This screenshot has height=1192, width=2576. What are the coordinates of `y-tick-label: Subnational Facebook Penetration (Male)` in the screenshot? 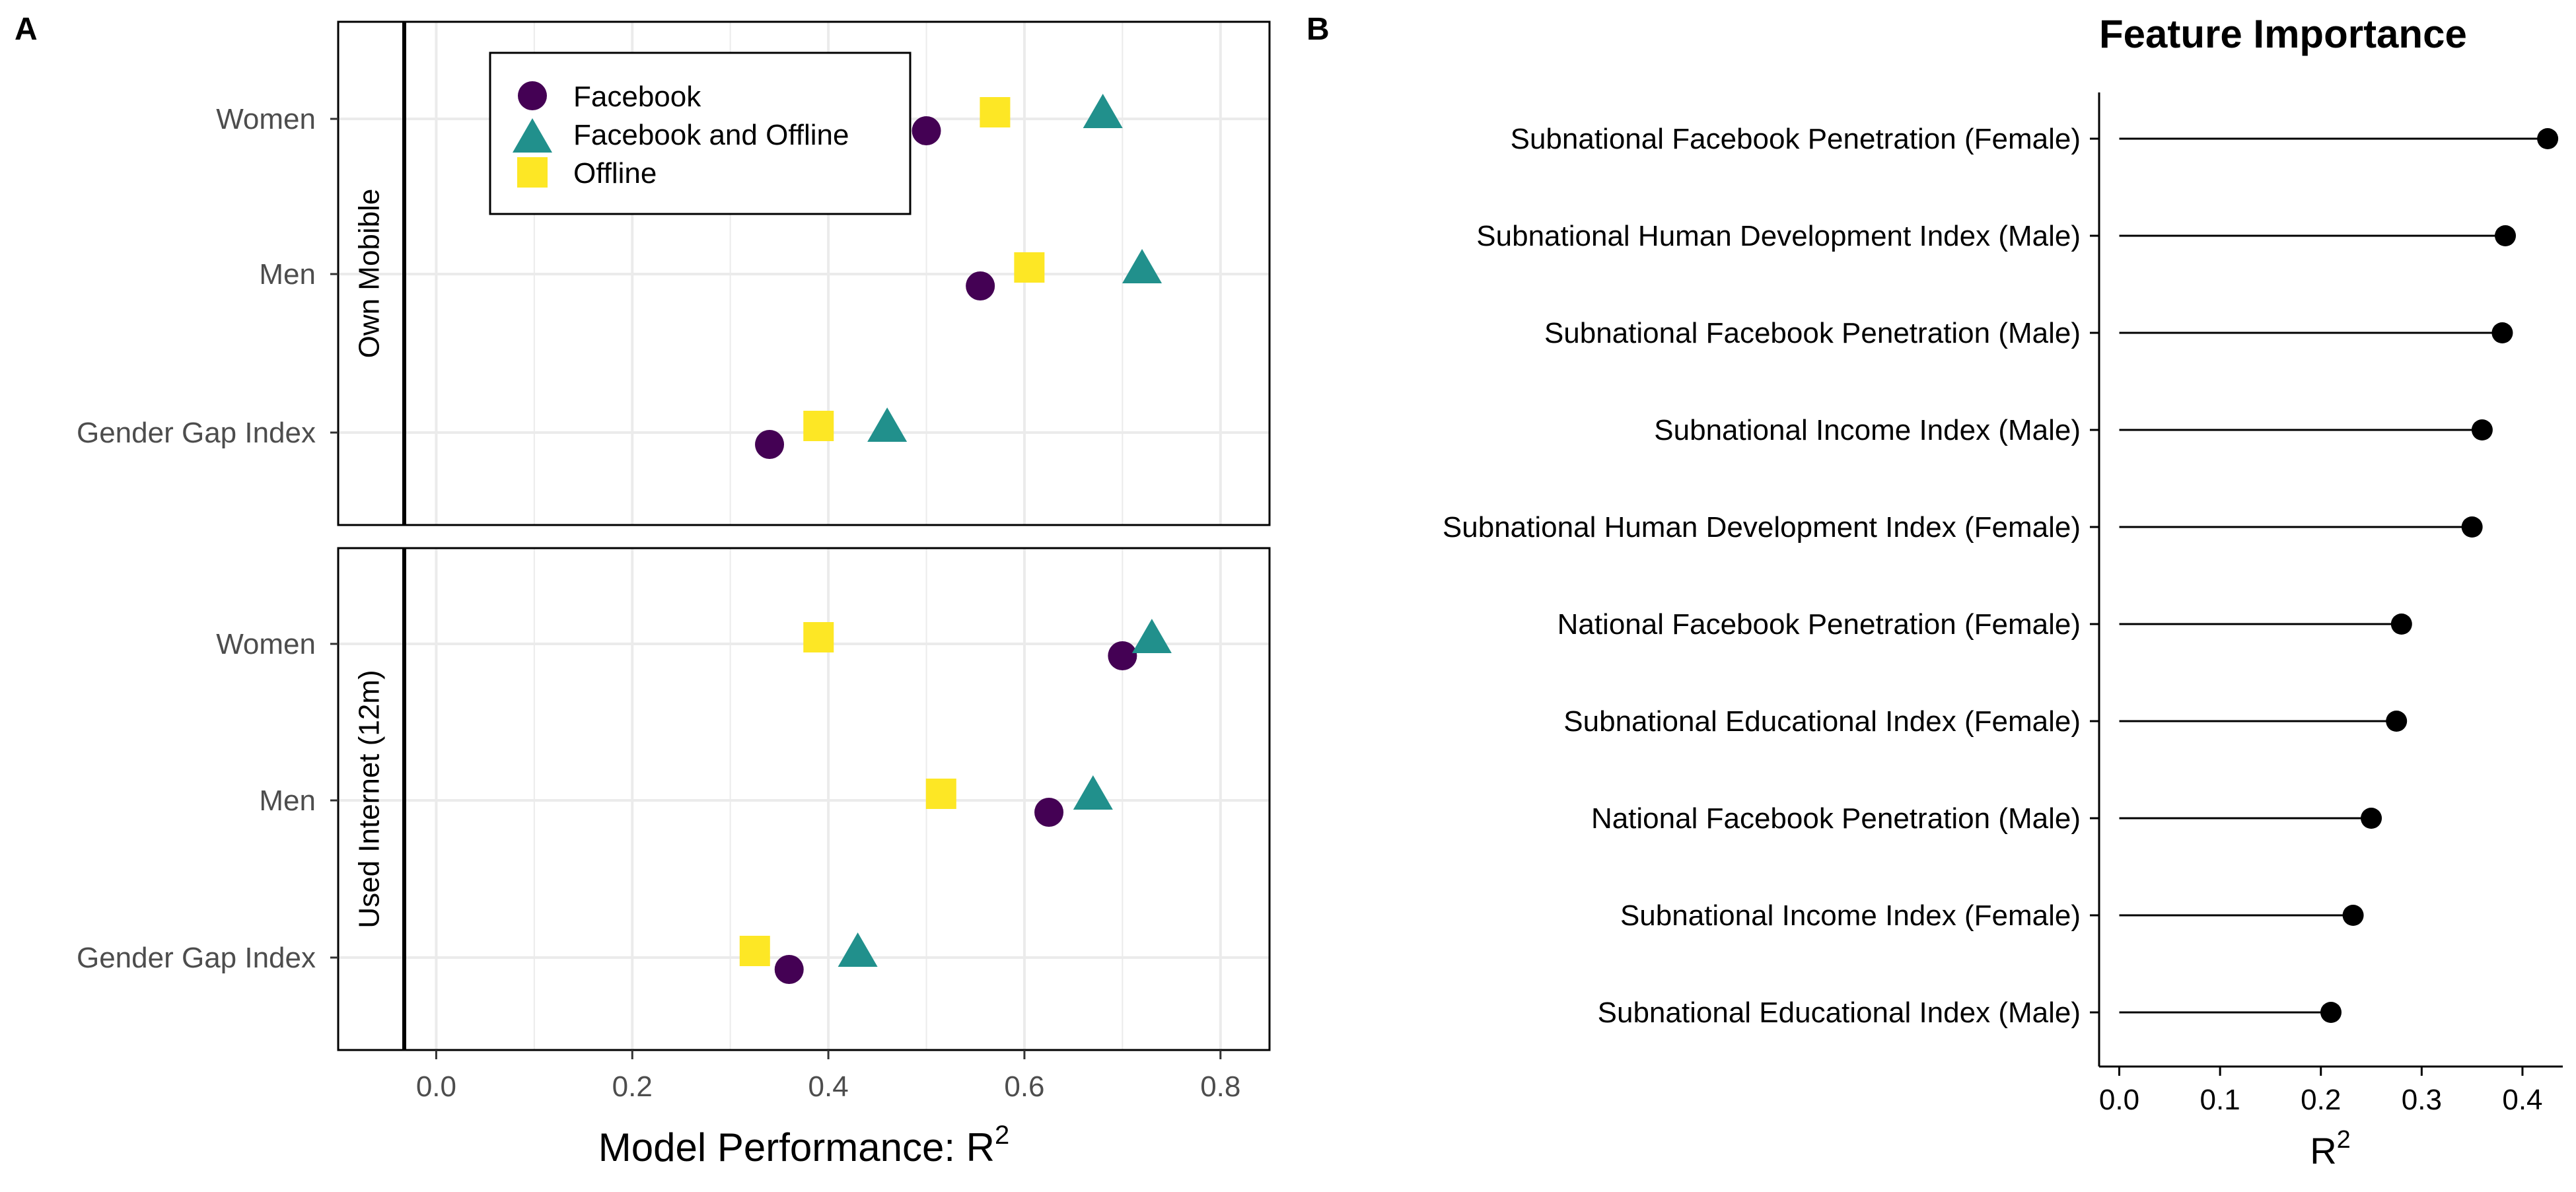 It's located at (1812, 333).